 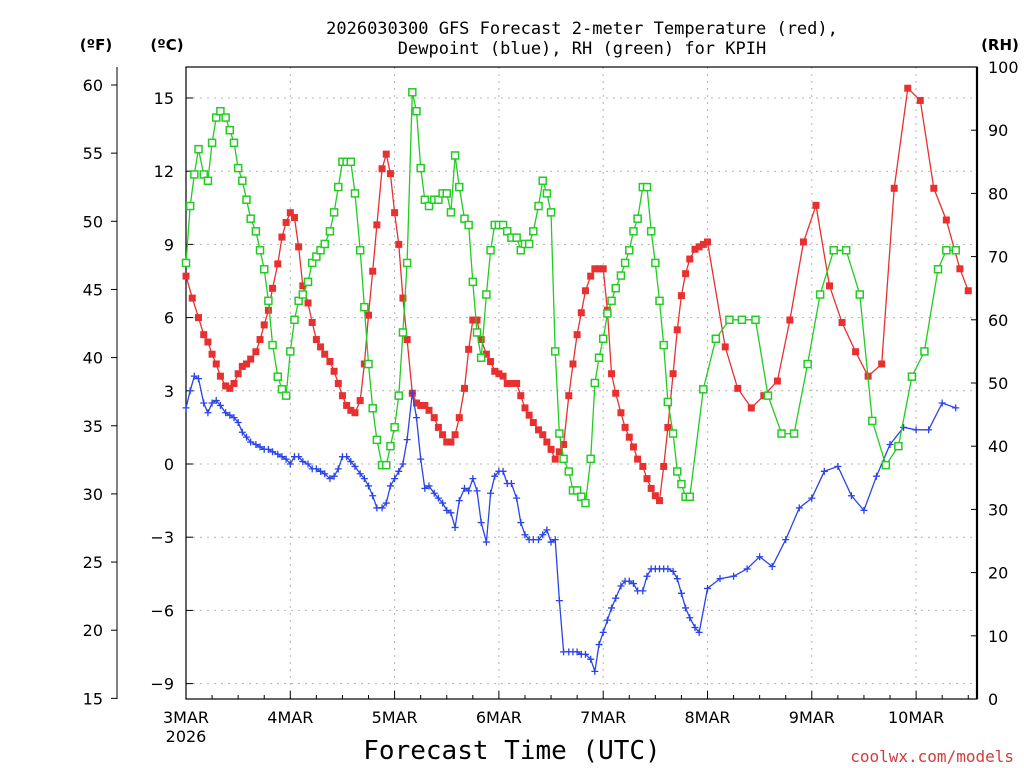 I want to click on x-axis-title: Forecast Time (UTC), so click(x=511, y=751).